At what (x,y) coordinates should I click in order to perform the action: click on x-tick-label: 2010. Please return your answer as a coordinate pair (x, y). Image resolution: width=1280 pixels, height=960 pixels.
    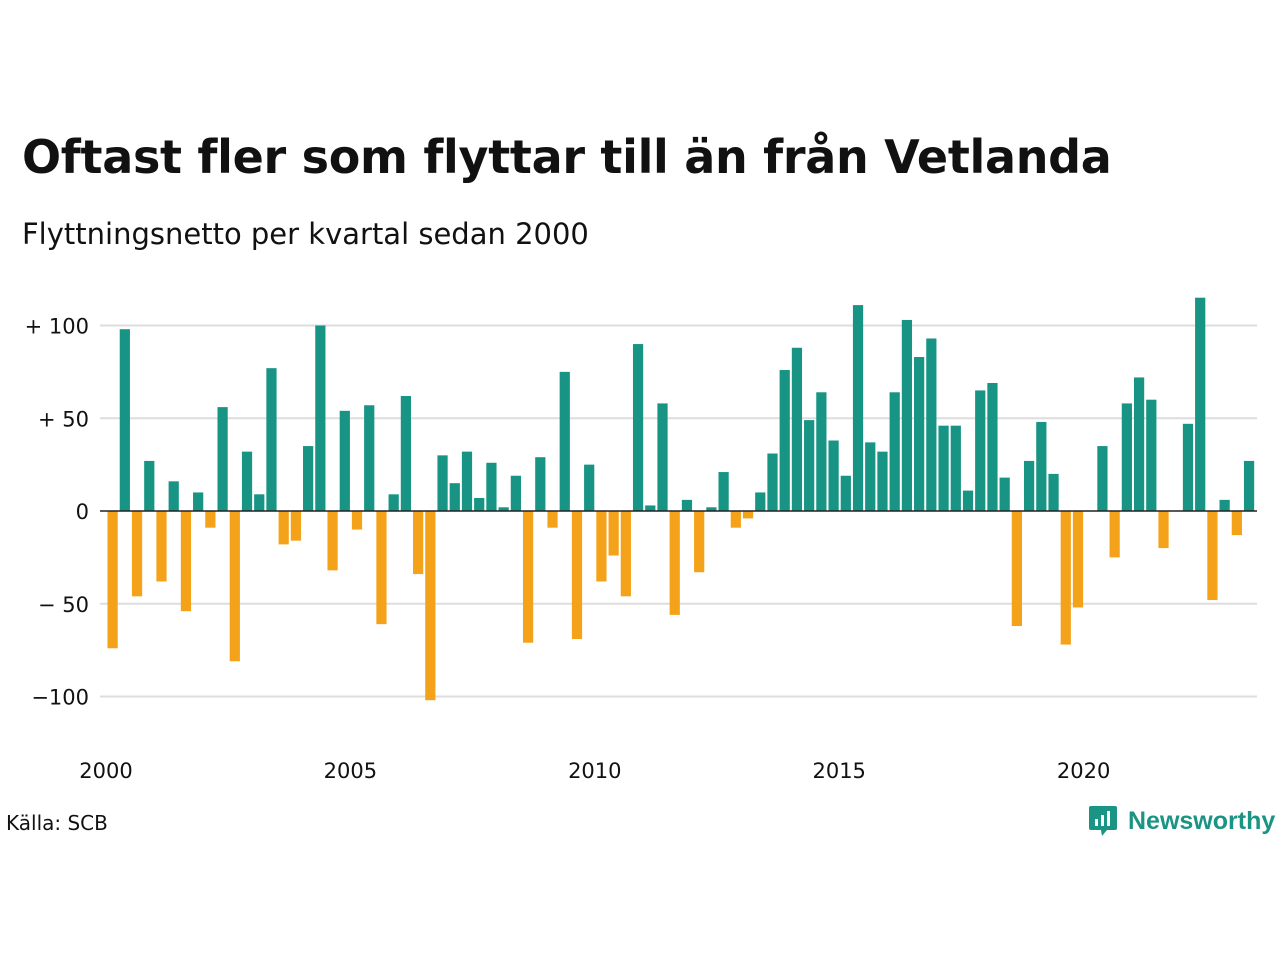
    Looking at the image, I should click on (594, 771).